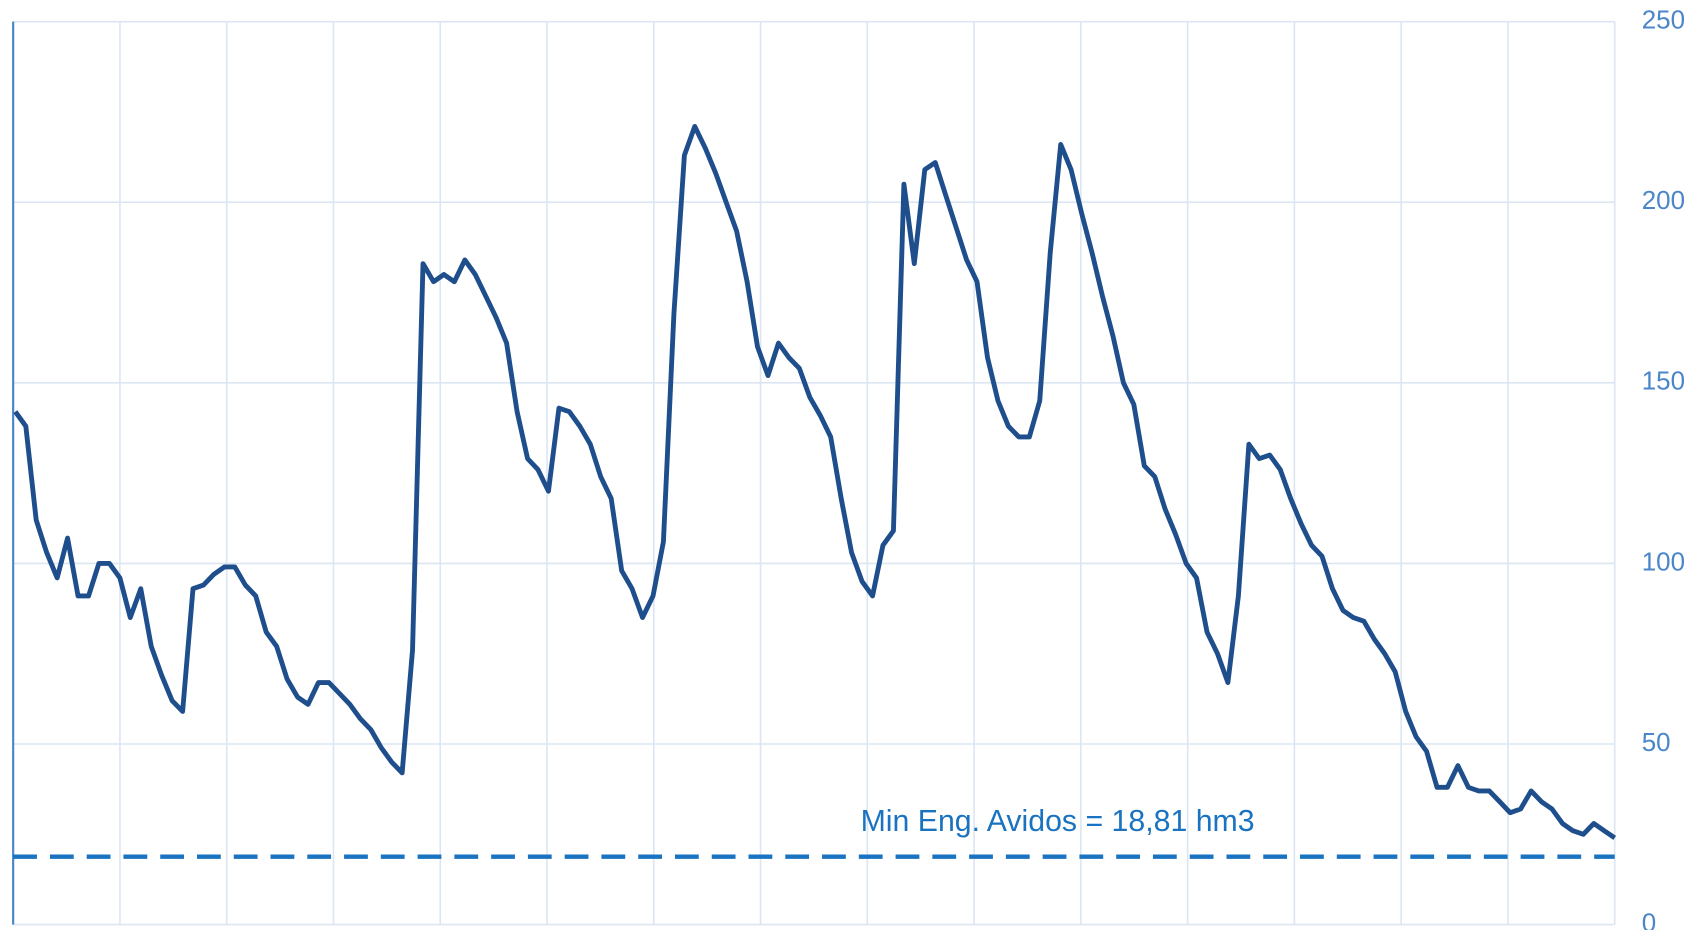  I want to click on y-tick-label: 100, so click(1663, 562).